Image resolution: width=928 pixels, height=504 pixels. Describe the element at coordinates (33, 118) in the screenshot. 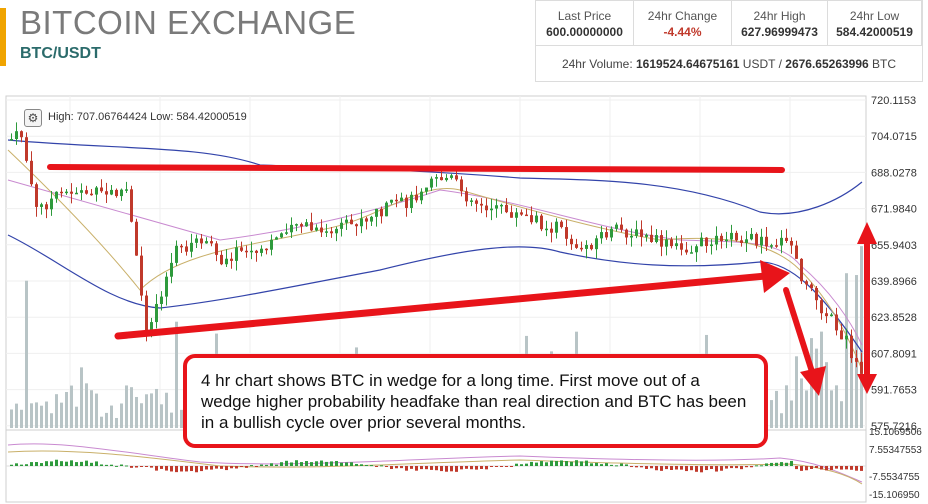

I see `chart-settings-icon: ⚙` at that location.